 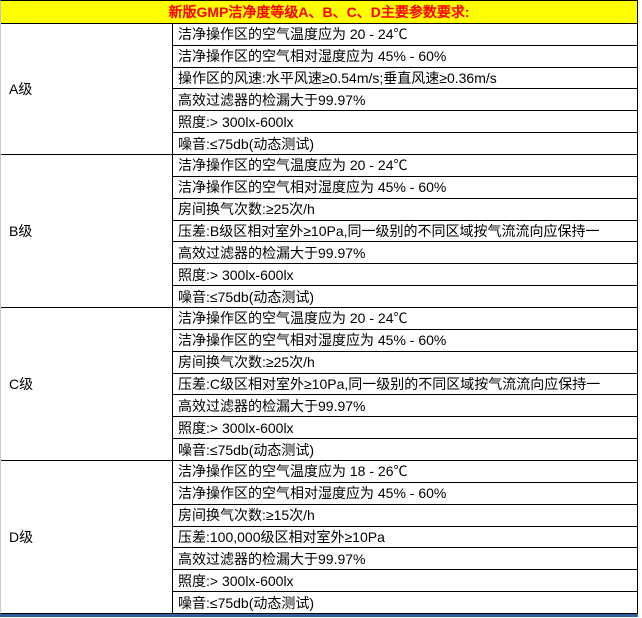 I want to click on table-row: 压差:100,000级区相对室外≥10Pa, so click(x=405, y=538).